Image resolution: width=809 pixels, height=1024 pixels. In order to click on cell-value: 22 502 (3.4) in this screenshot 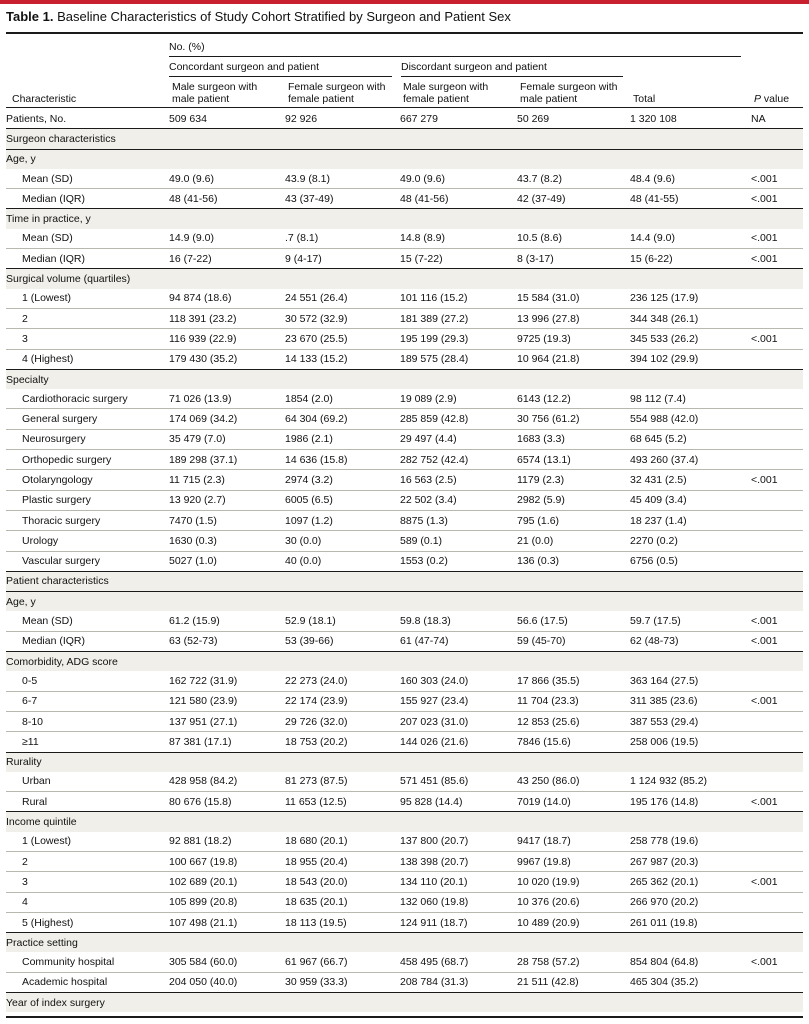, I will do `click(458, 500)`.